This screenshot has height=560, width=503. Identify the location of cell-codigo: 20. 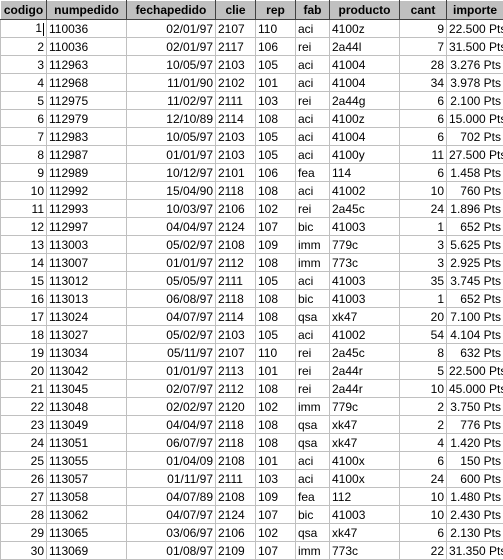
(24, 371).